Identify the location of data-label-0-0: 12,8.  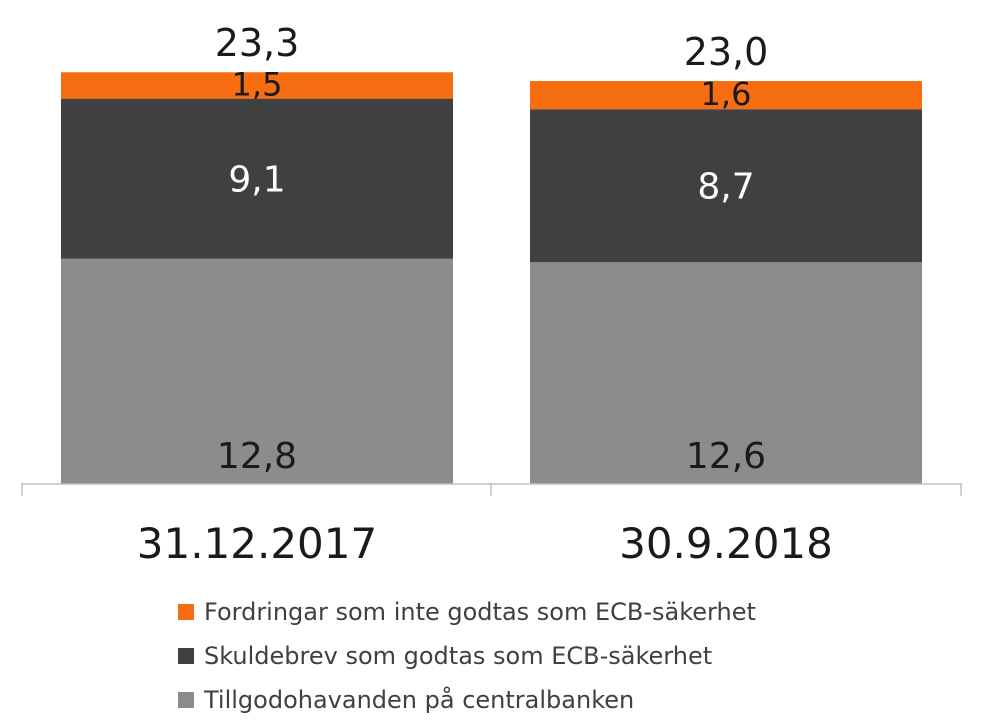
(257, 456).